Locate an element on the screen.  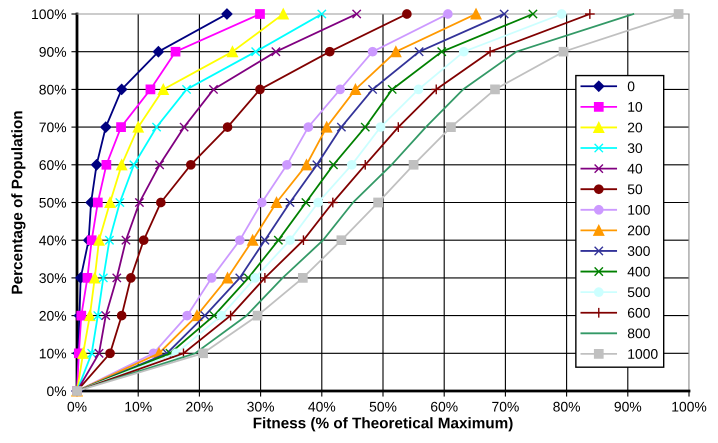
x-tick-label: 0% is located at coordinates (77, 407).